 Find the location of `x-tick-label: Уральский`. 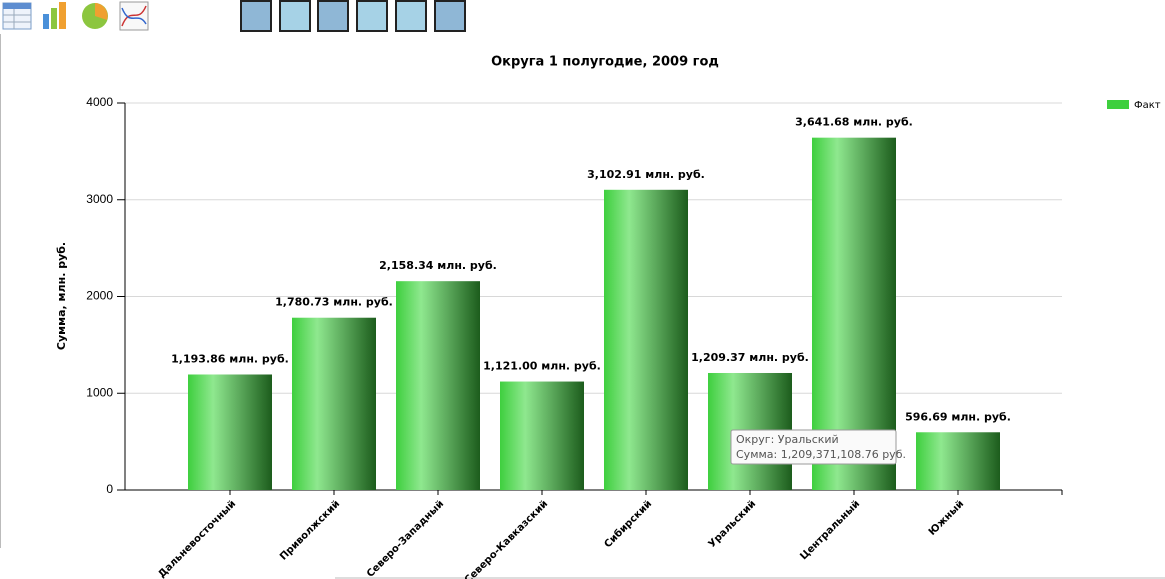

x-tick-label: Уральский is located at coordinates (733, 524).